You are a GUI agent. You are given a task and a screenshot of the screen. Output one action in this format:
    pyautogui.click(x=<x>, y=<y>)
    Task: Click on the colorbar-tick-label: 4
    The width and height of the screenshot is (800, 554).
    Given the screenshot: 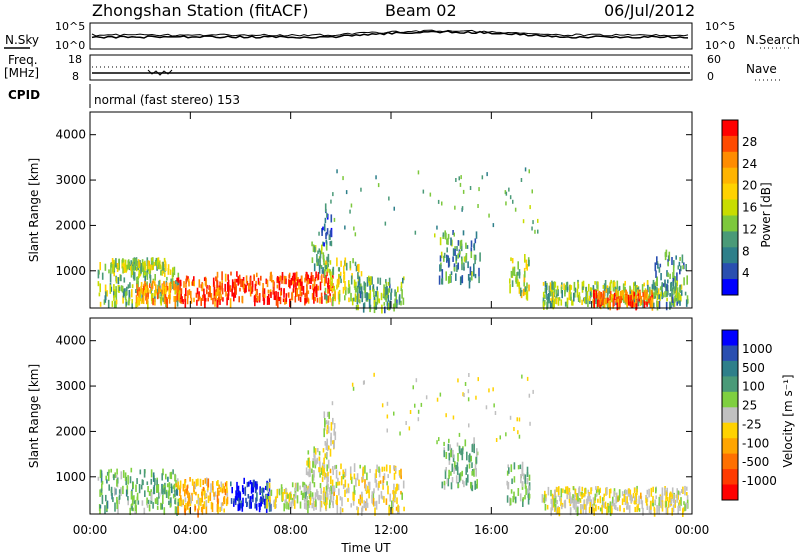 What is the action you would take?
    pyautogui.click(x=746, y=273)
    